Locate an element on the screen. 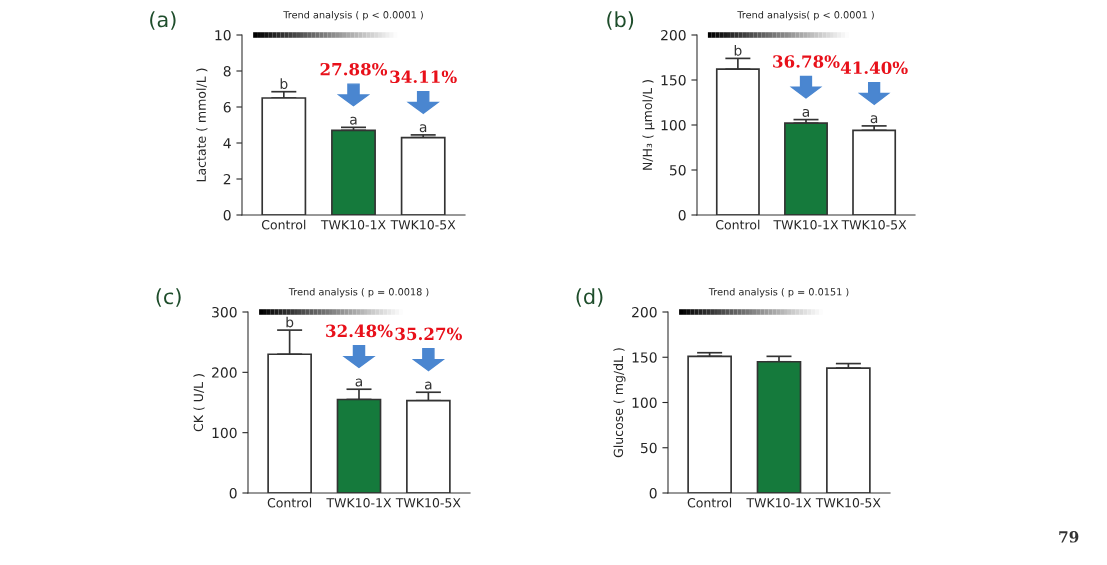 The height and width of the screenshot is (565, 1107). text: (c) is located at coordinates (168, 297).